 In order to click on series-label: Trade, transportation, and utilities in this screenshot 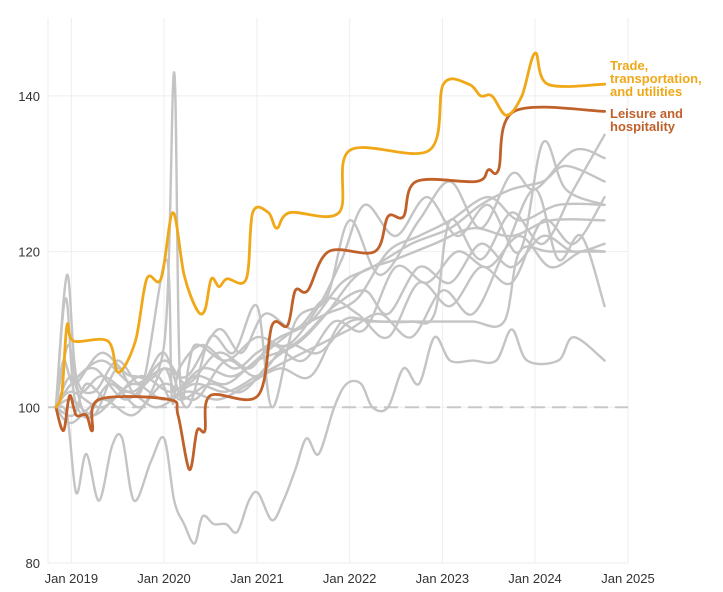, I will do `click(656, 78)`.